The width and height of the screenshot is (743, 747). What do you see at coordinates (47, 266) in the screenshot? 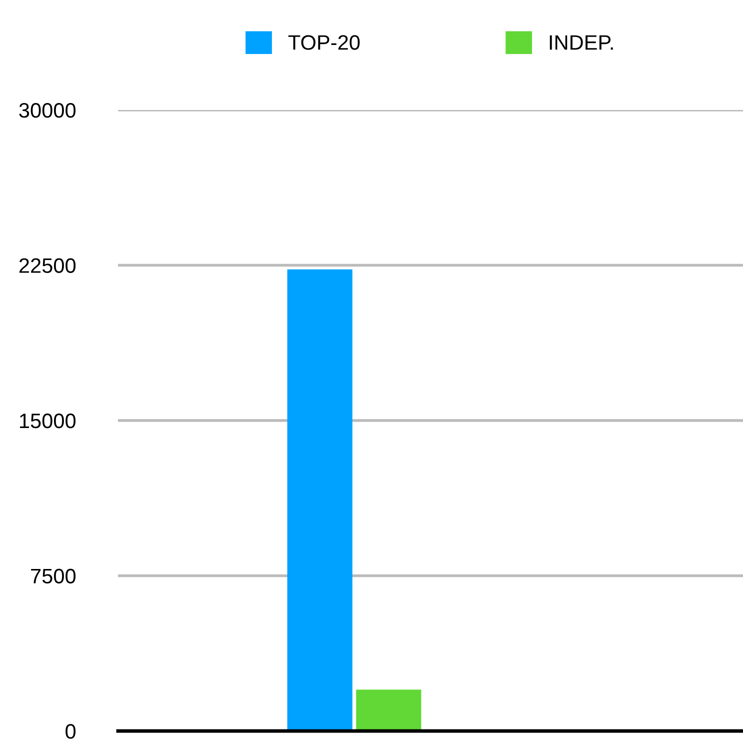
I see `y-tick-label: 22500` at bounding box center [47, 266].